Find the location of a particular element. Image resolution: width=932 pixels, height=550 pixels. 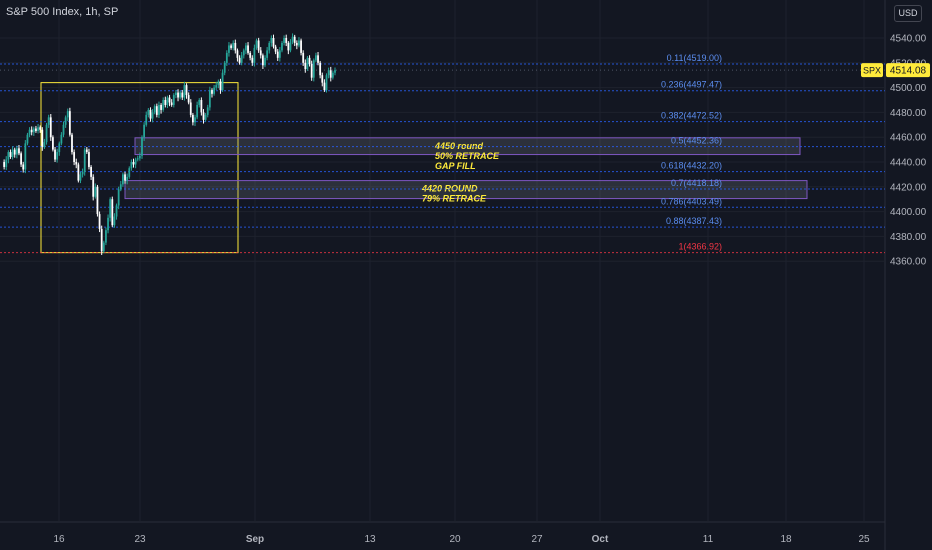

y-tick-label: 4460.00 is located at coordinates (908, 138).